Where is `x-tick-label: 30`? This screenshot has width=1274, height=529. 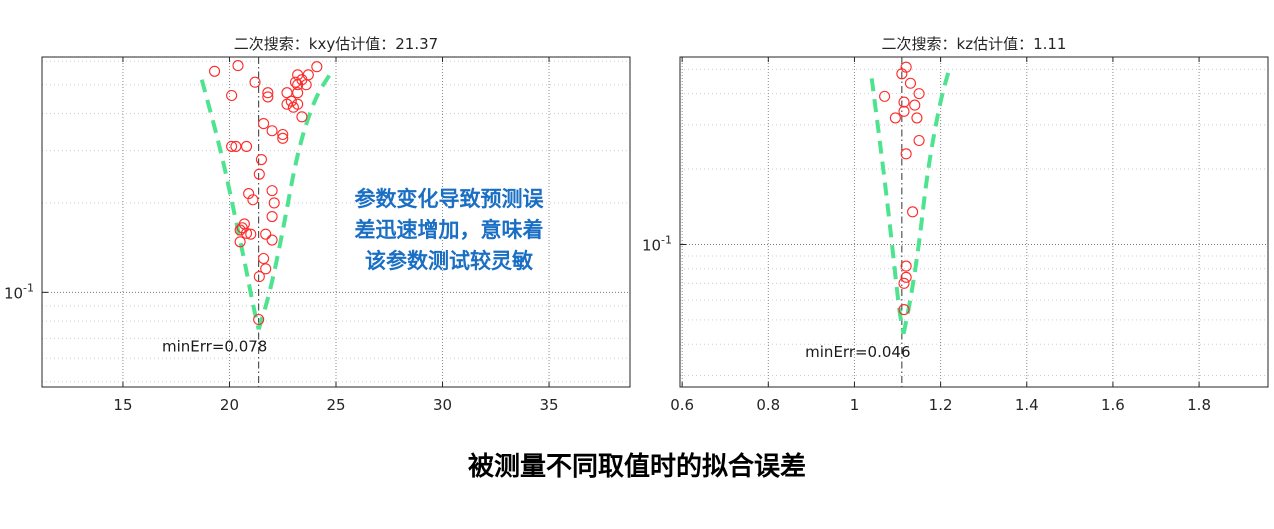 x-tick-label: 30 is located at coordinates (442, 405).